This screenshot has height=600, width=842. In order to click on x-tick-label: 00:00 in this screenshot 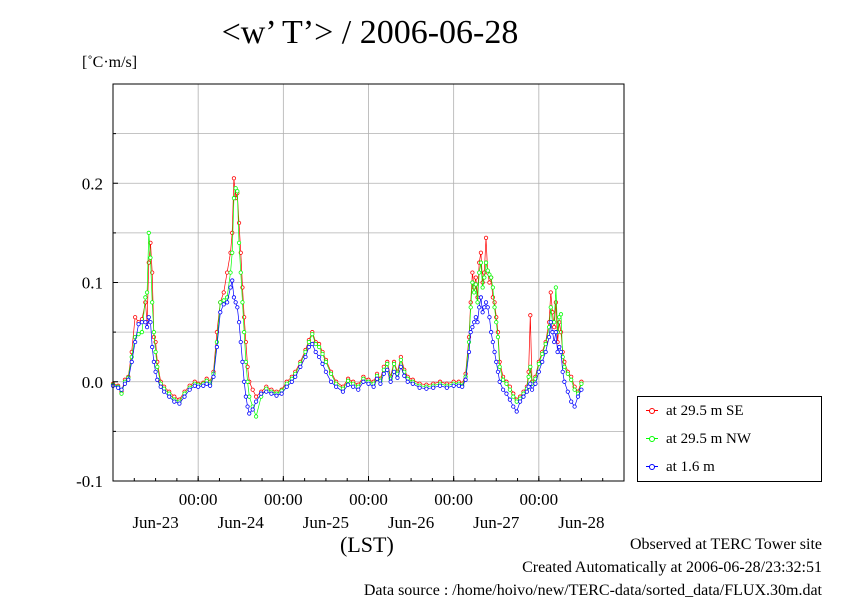, I will do `click(453, 499)`.